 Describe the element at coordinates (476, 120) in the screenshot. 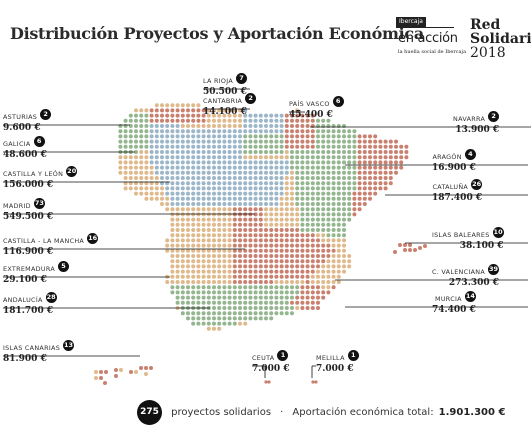

I see `region-label: NAVARRA 2 13.900 €` at that location.